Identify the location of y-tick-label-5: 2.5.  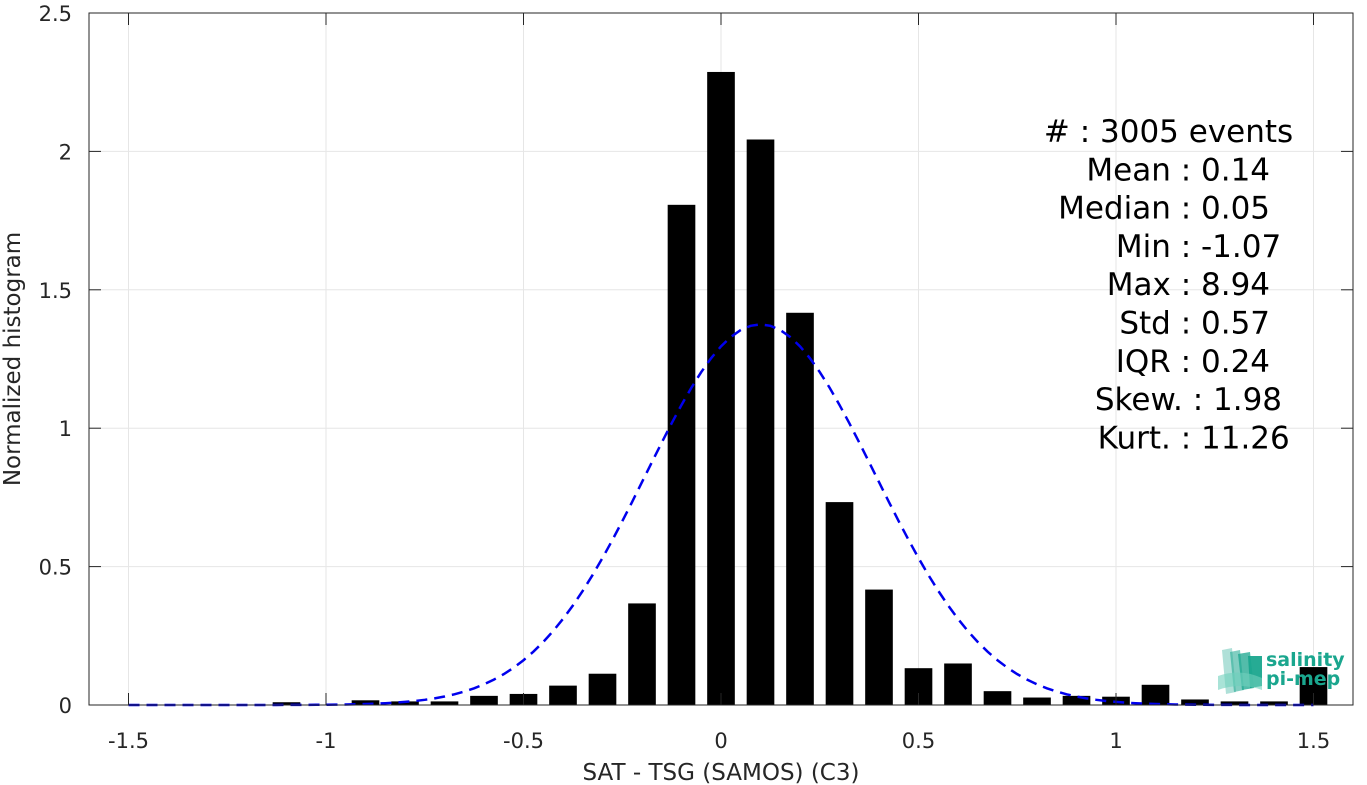
(55, 14).